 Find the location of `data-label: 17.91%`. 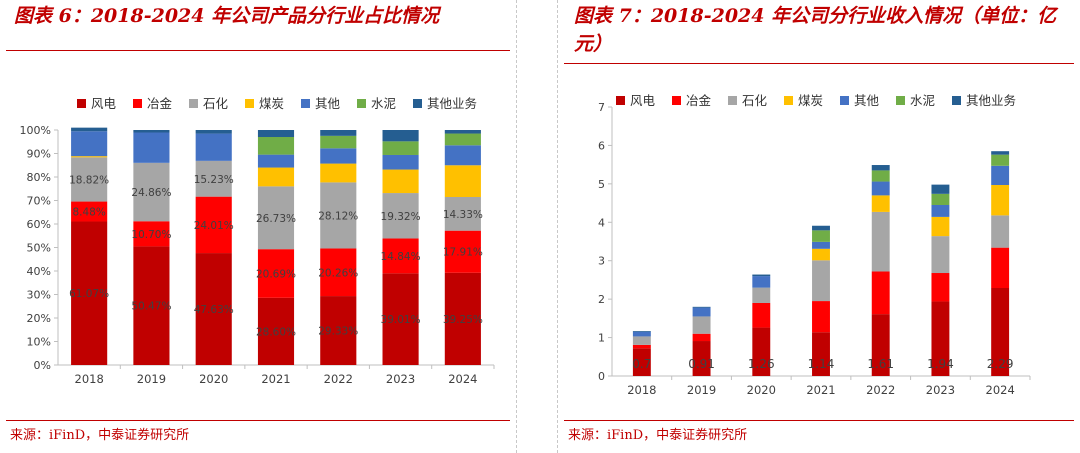

data-label: 17.91% is located at coordinates (463, 253).